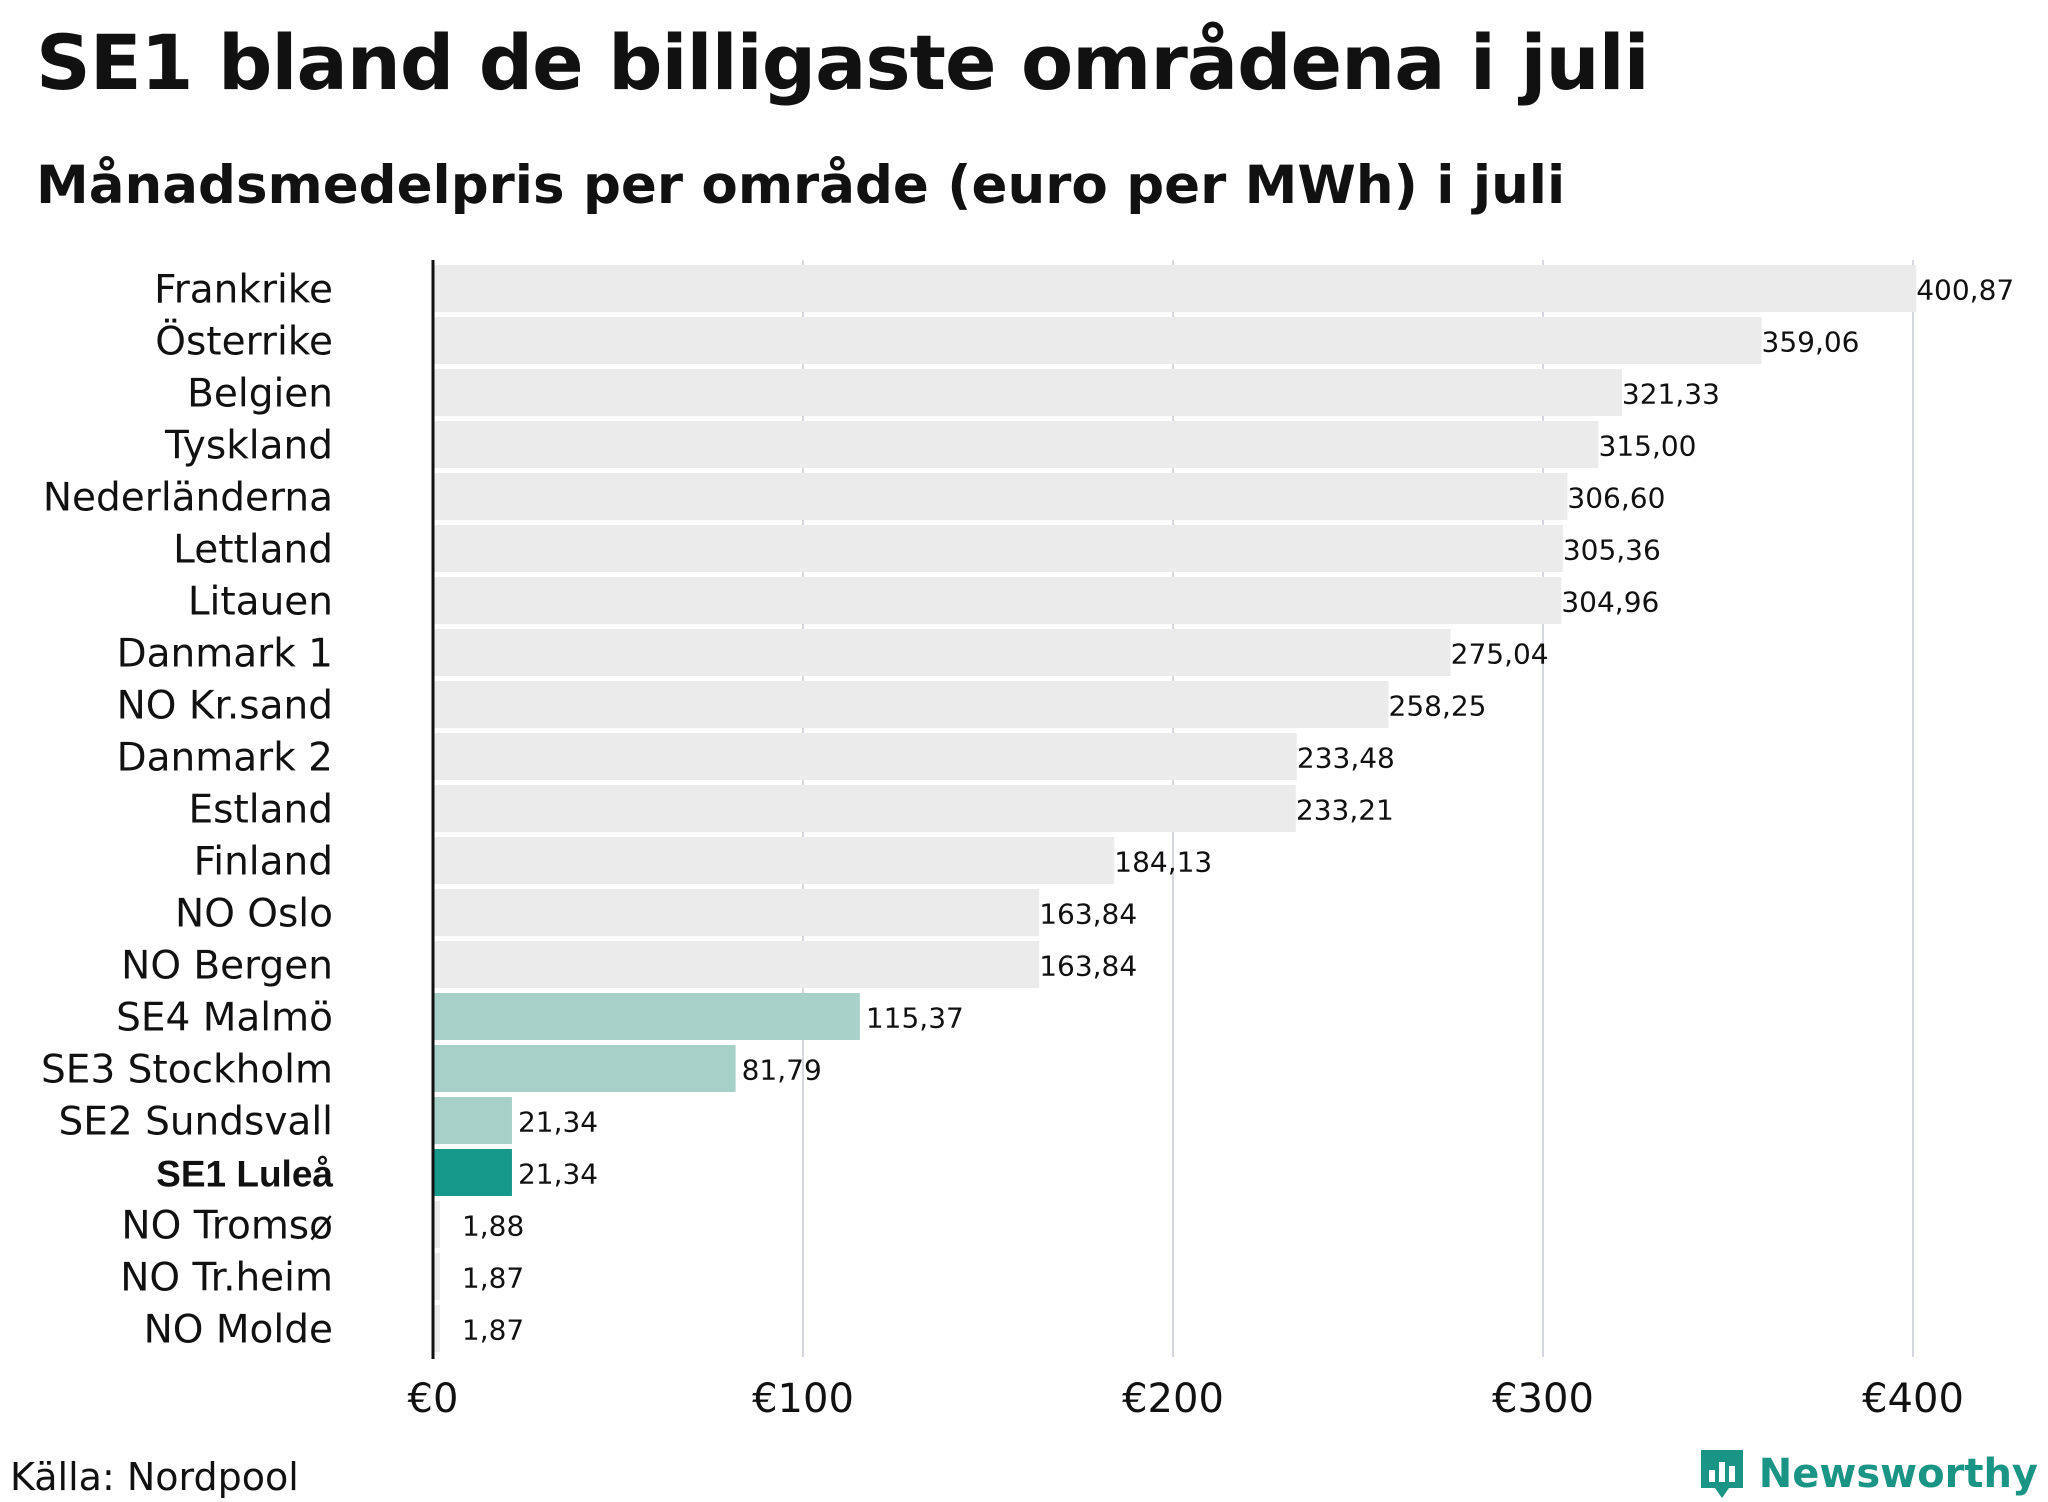 The image size is (2048, 1502). I want to click on category-label: Danmark 2, so click(225, 758).